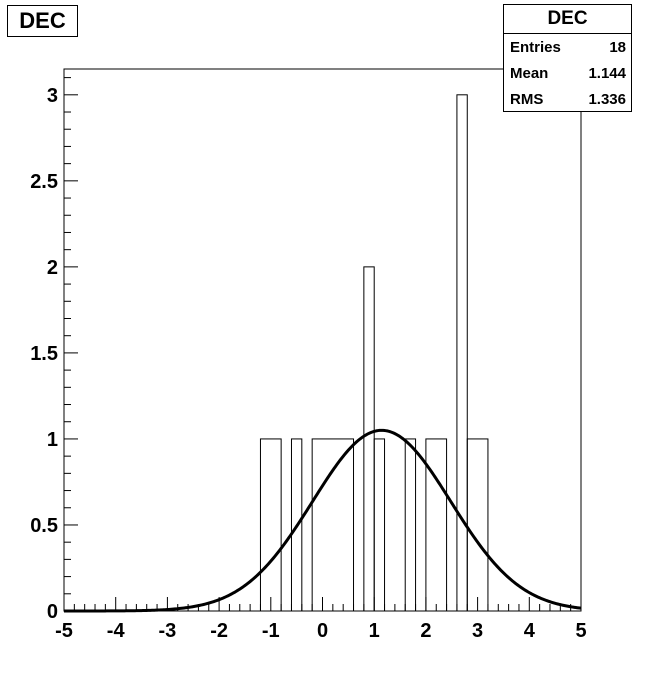  What do you see at coordinates (617, 47) in the screenshot?
I see `stats-value: 18` at bounding box center [617, 47].